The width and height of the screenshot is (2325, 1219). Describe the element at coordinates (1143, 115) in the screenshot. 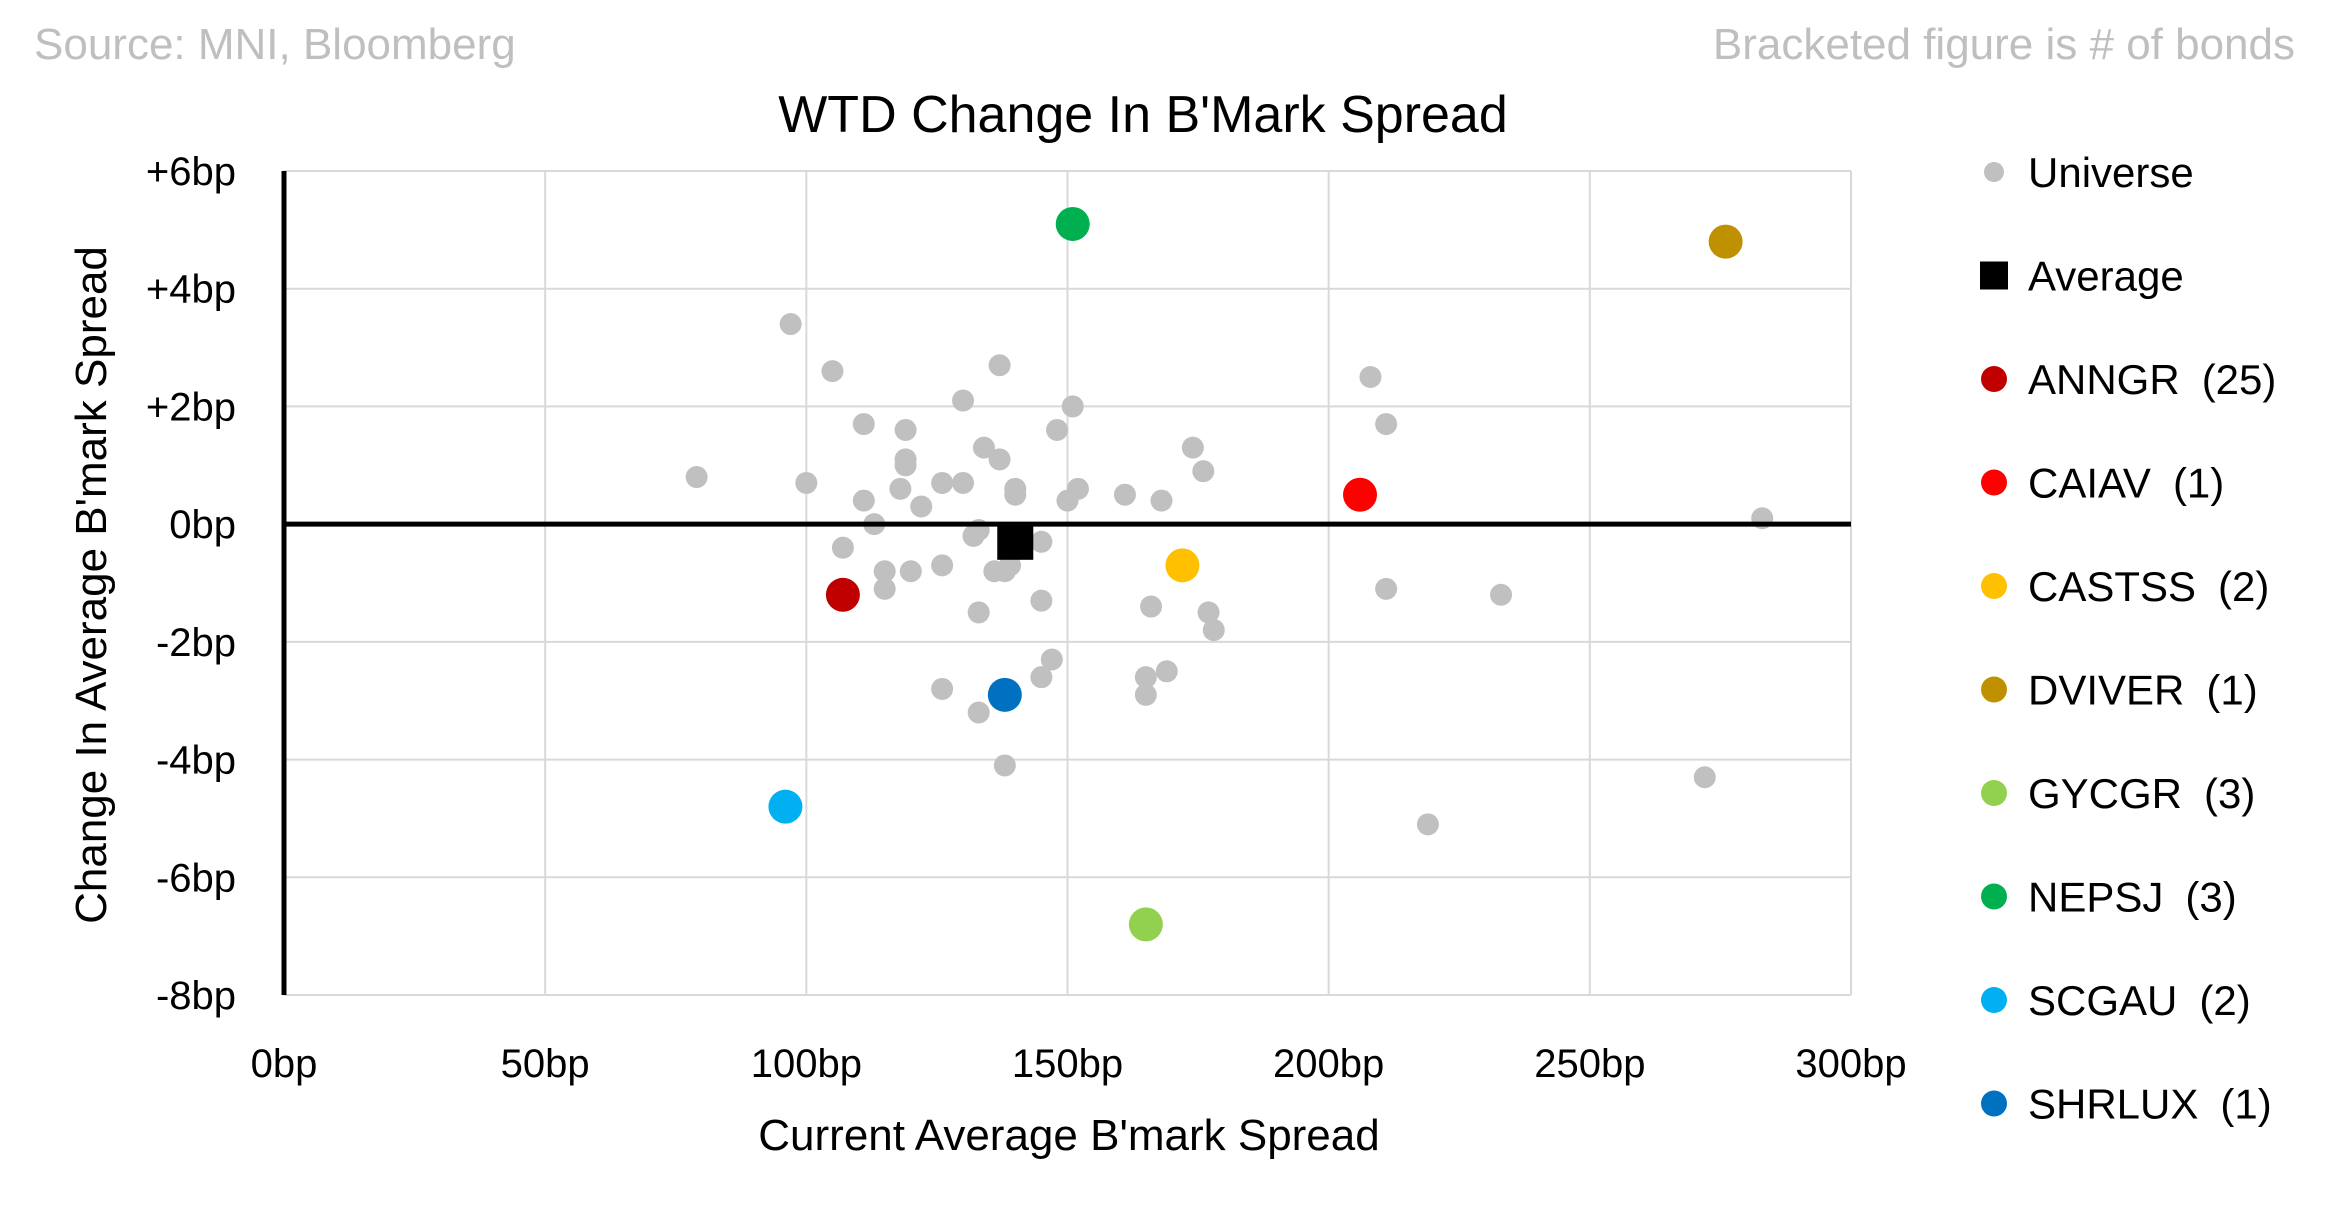

I see `chart-title: WTD Change In B'Mark Spread` at that location.